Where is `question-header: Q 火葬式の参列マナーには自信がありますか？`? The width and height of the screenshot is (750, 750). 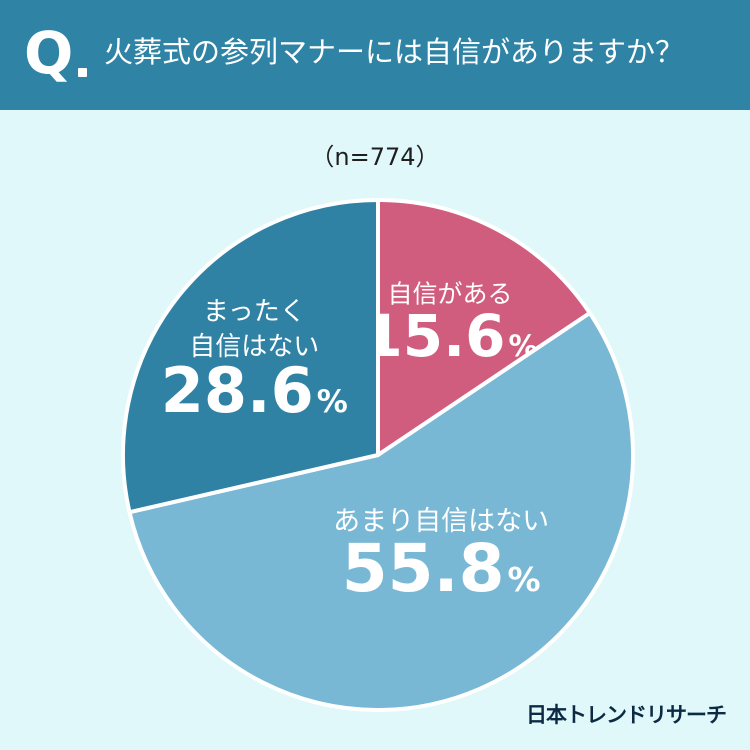 question-header: Q 火葬式の参列マナーには自信がありますか？ is located at coordinates (375, 55).